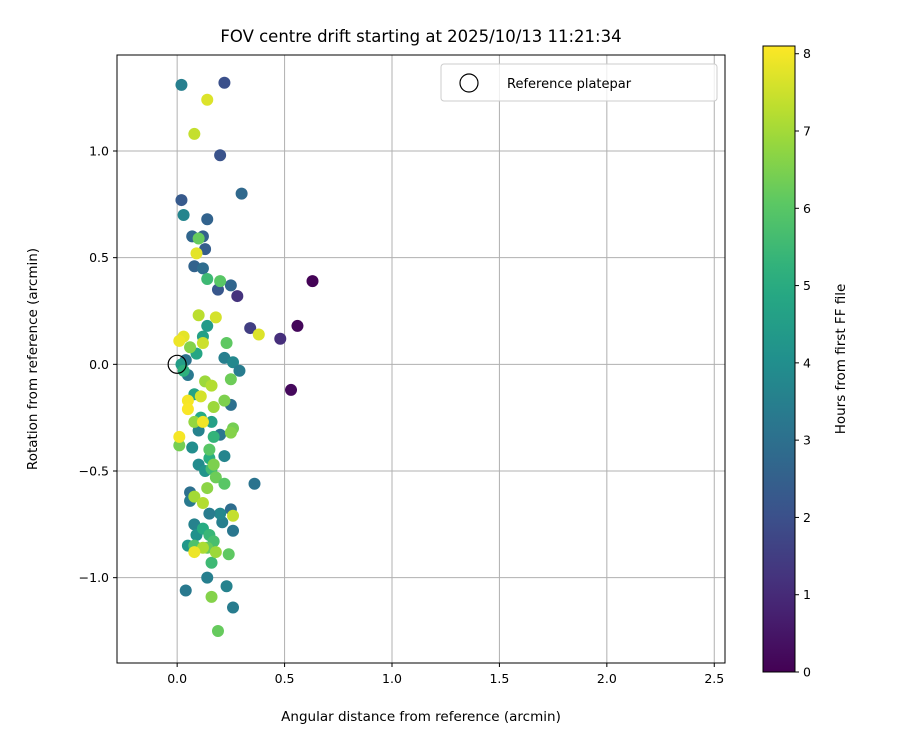  I want to click on x-tick-label: 0.0, so click(177, 678).